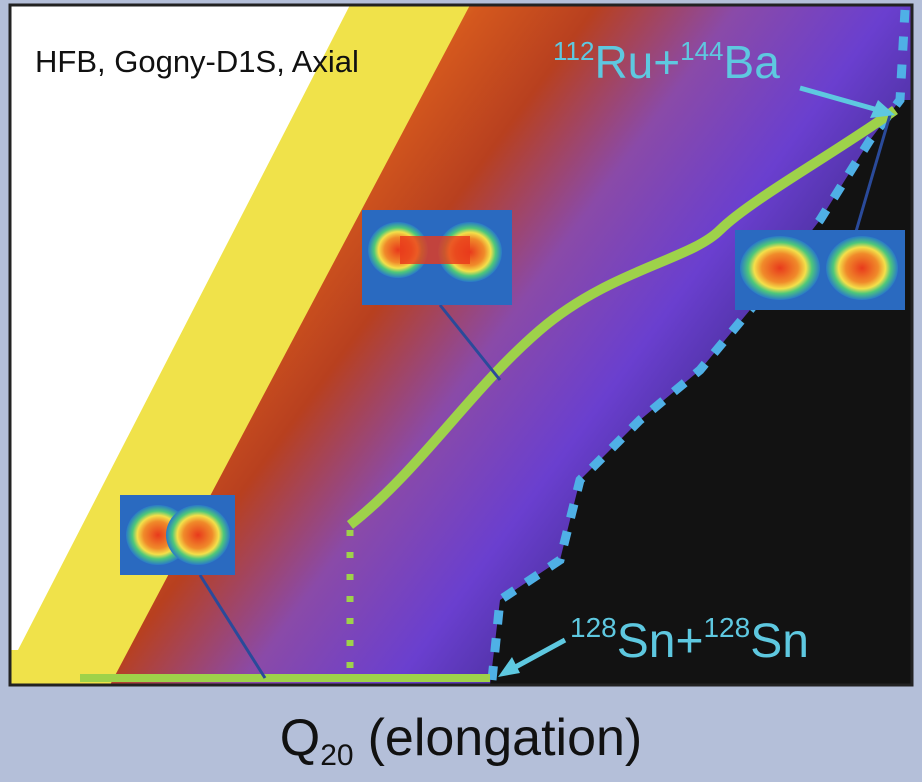 This screenshot has height=782, width=922. I want to click on label-part: Q, so click(300, 738).